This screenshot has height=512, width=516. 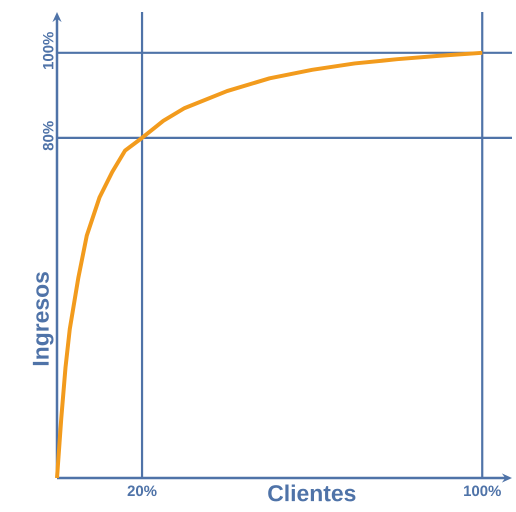 I want to click on x-axis-title: Clientes, so click(x=312, y=493).